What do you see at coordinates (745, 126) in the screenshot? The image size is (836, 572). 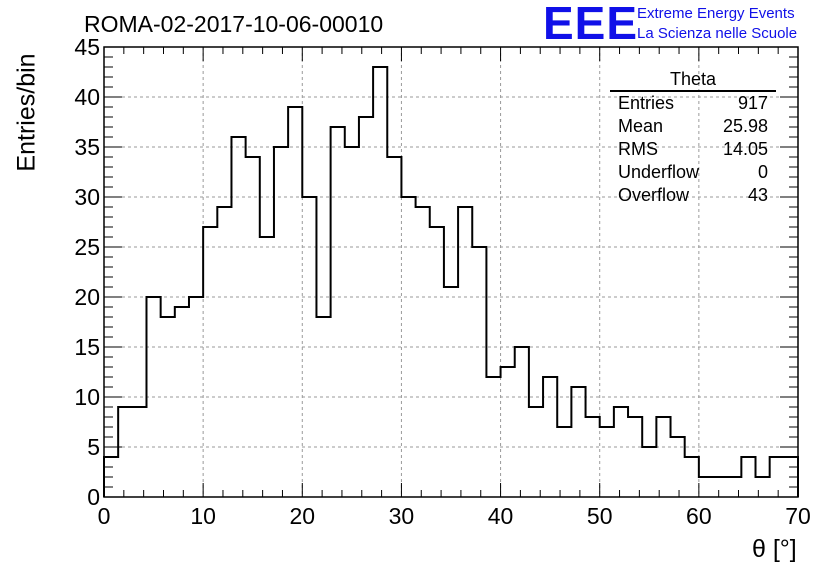 I see `stats-value: 25.98` at bounding box center [745, 126].